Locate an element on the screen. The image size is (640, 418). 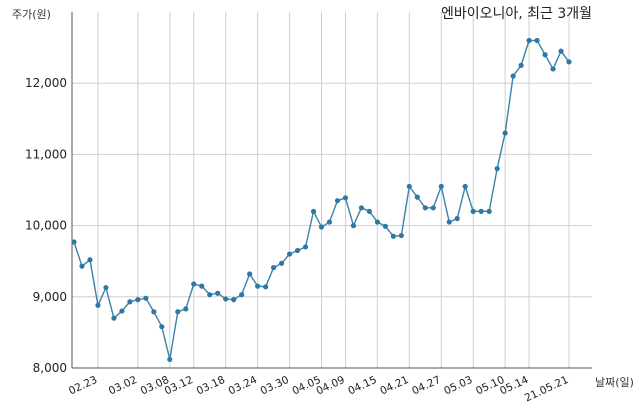
x-tick-label: 02.23 is located at coordinates (83, 386).